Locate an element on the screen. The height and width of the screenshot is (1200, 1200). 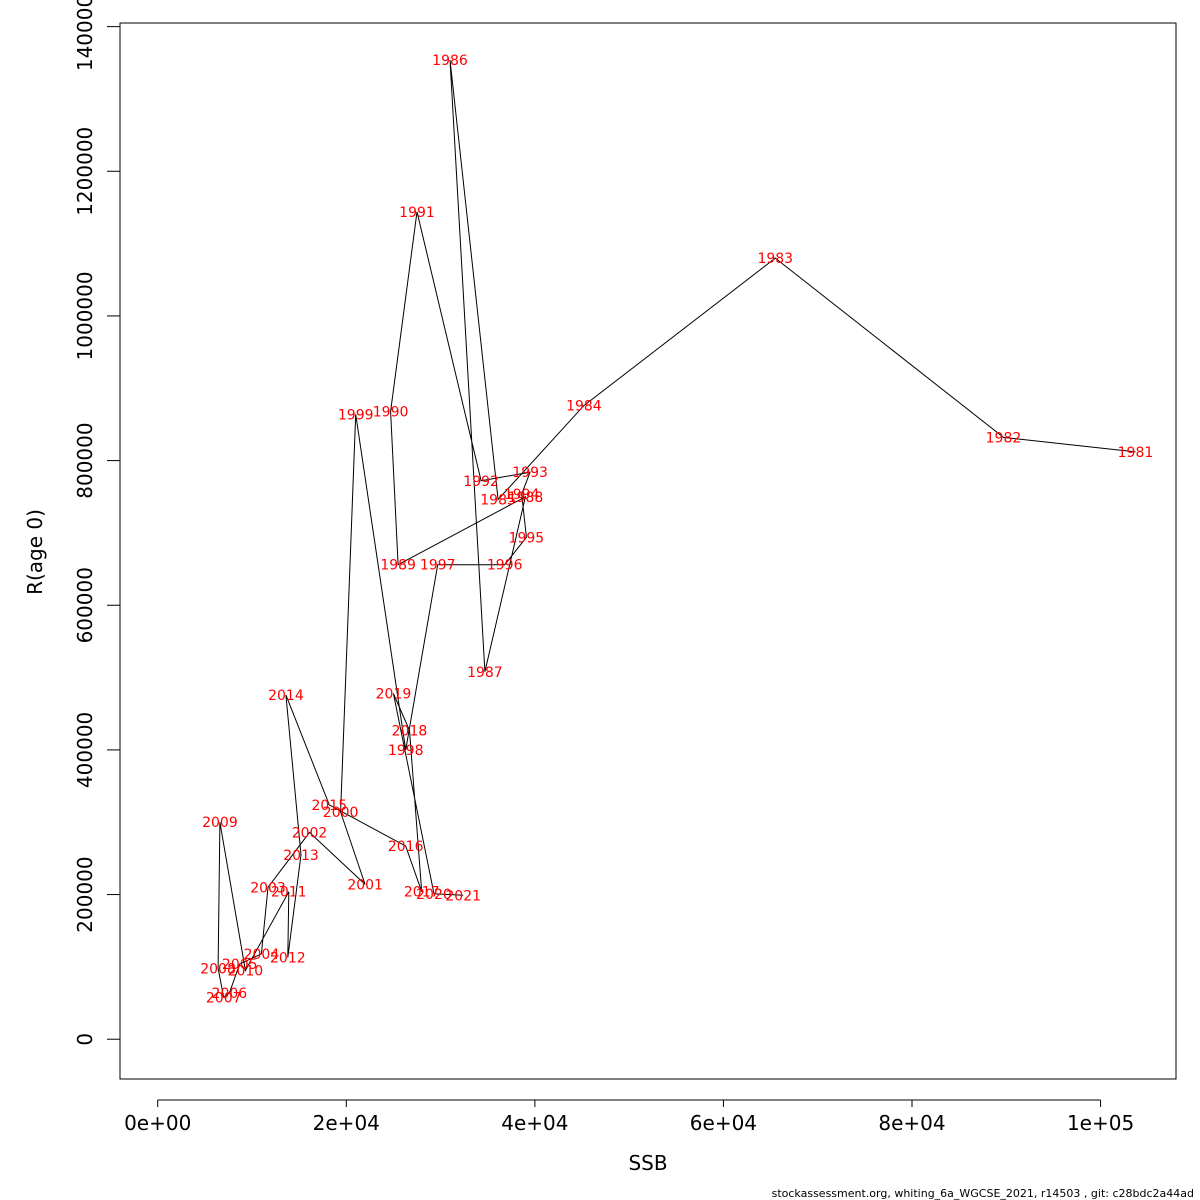
year-label-2000: 2000 is located at coordinates (341, 813).